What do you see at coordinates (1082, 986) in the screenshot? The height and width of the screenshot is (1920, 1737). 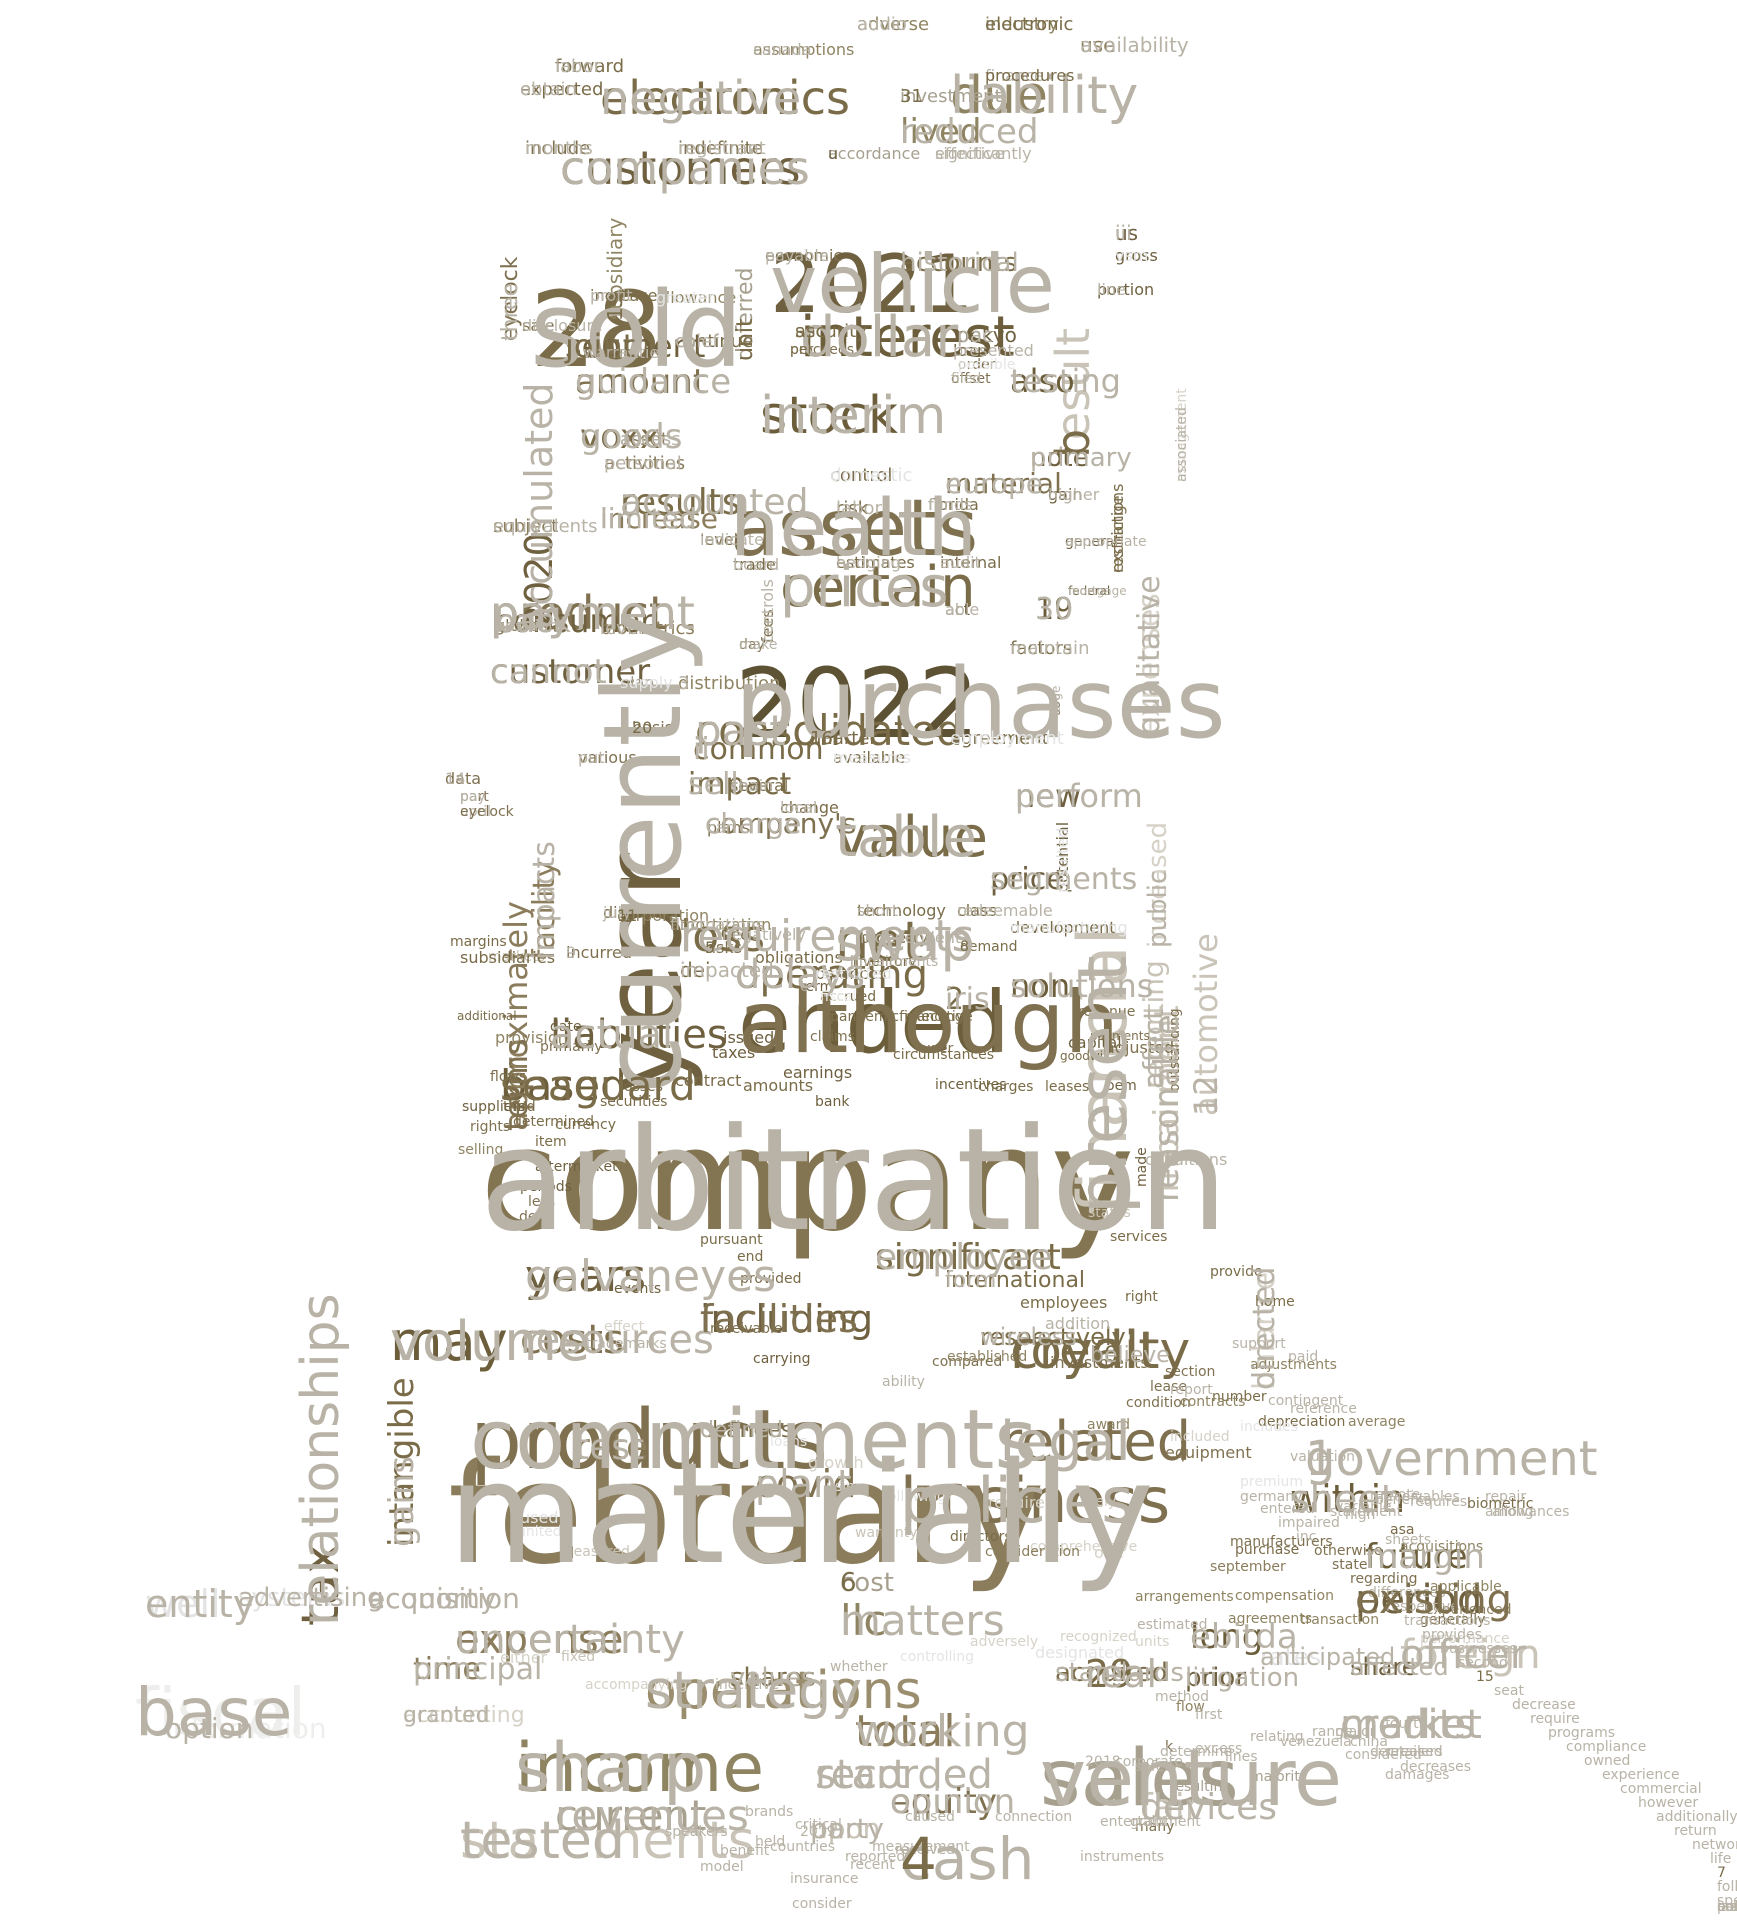 I see `word: solutions` at bounding box center [1082, 986].